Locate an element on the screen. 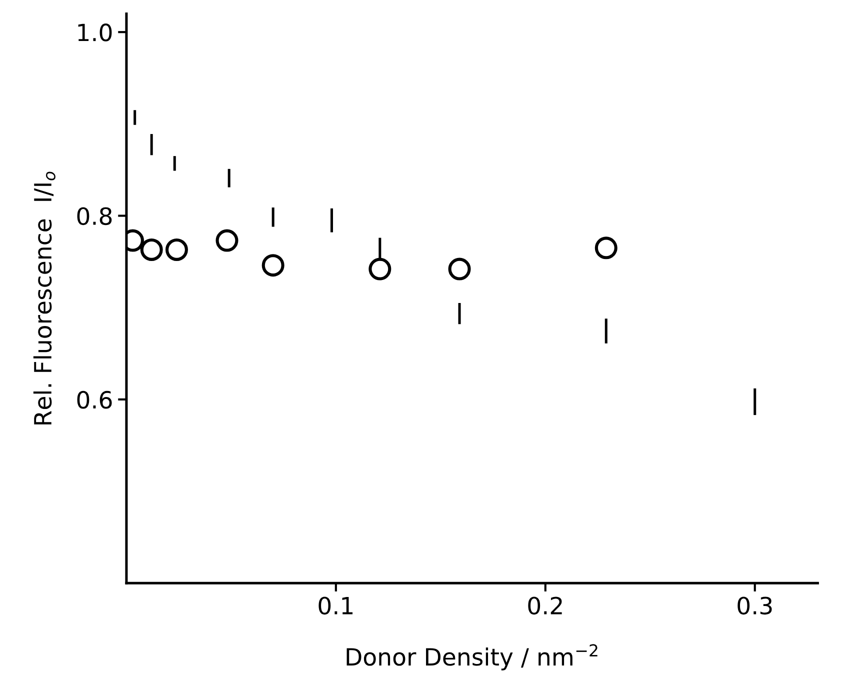 This screenshot has height=686, width=843. y-axis-title: Rel. Fluorescence I/I$_{o}$ is located at coordinates (44, 298).